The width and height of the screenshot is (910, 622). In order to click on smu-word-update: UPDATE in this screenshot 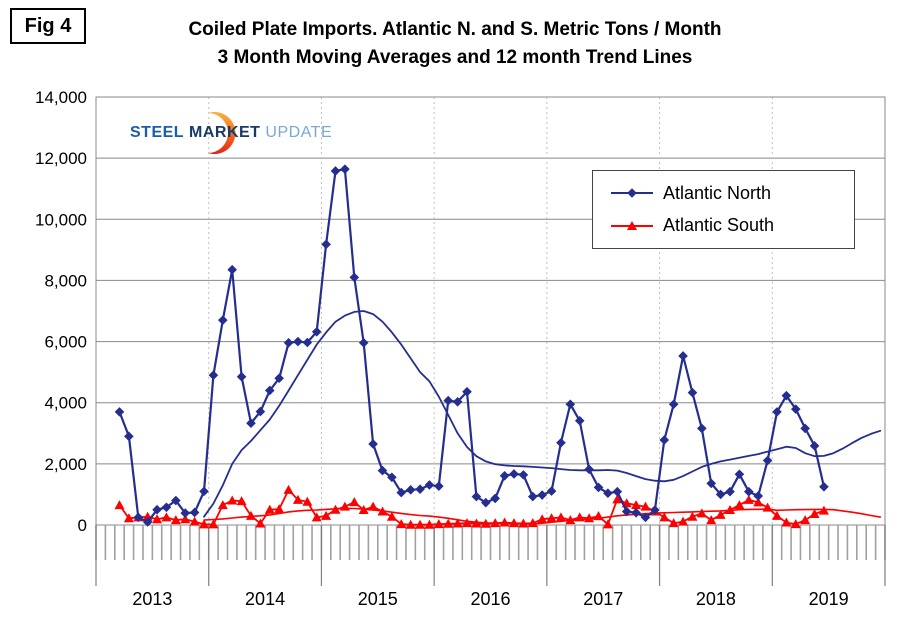, I will do `click(299, 132)`.